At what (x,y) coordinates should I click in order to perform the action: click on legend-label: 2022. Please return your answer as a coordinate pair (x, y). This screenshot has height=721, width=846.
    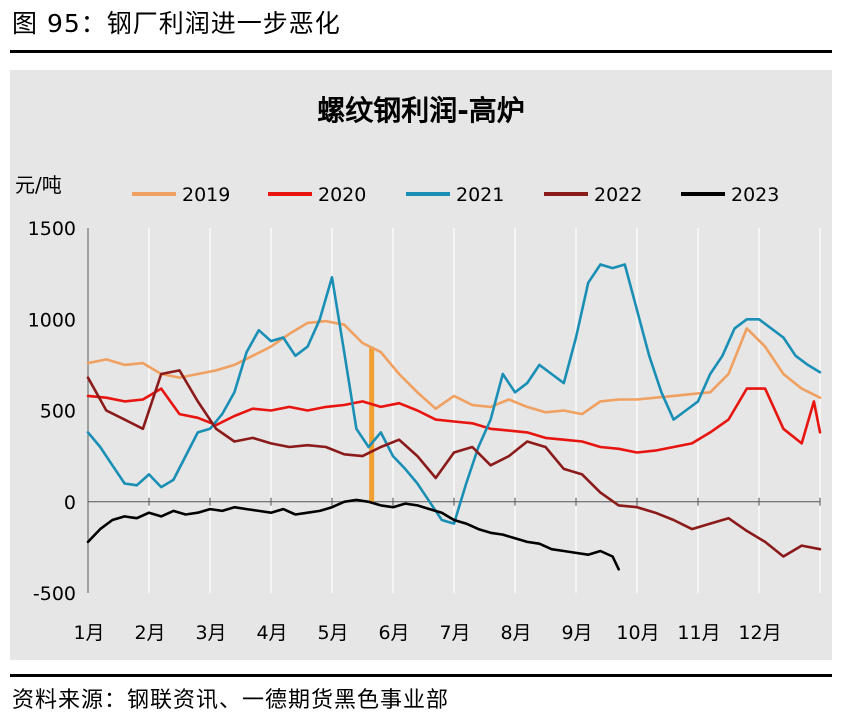
    Looking at the image, I should click on (618, 195).